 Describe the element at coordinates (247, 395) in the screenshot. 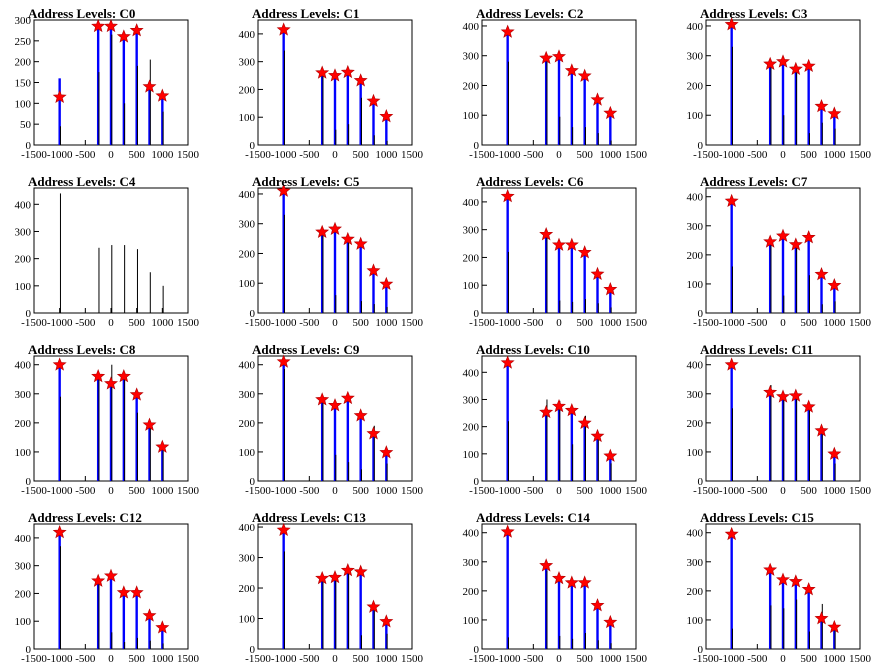

I see `y-tick-label: 300` at that location.